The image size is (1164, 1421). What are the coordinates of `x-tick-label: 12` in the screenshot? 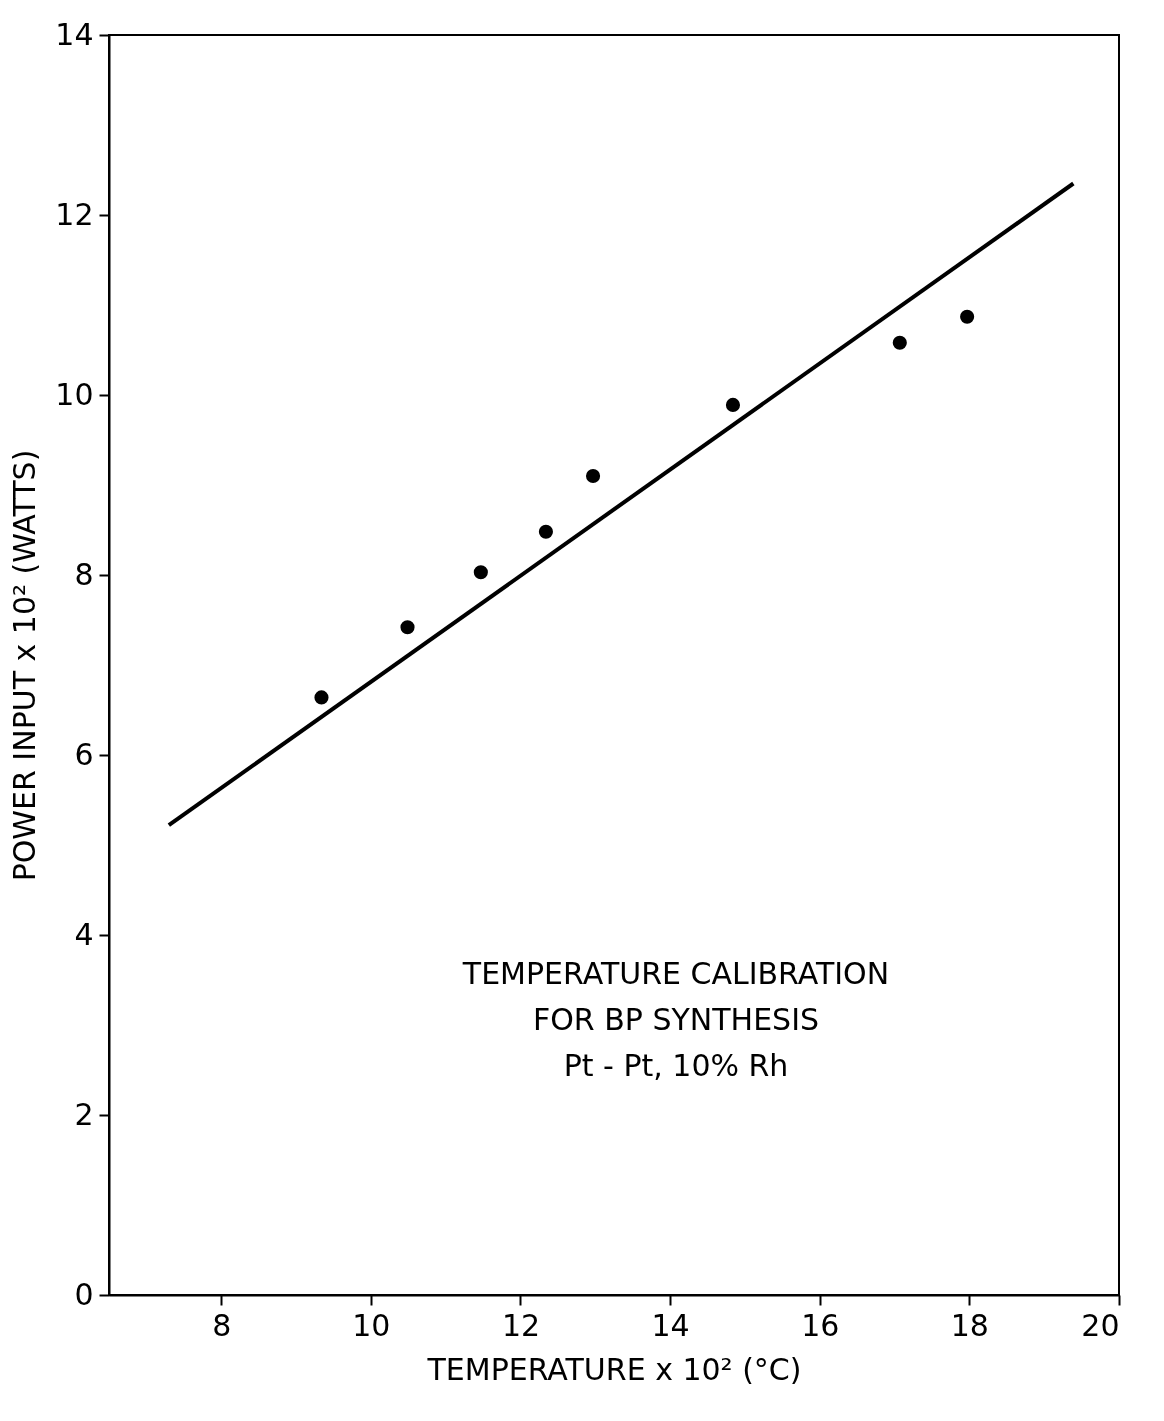 It's located at (521, 1325).